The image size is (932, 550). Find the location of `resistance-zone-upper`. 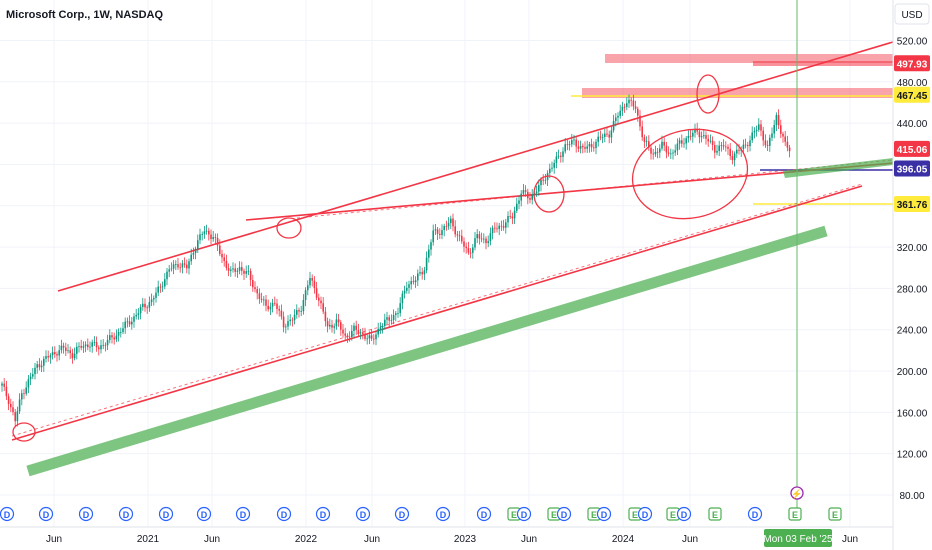

resistance-zone-upper is located at coordinates (749, 58).